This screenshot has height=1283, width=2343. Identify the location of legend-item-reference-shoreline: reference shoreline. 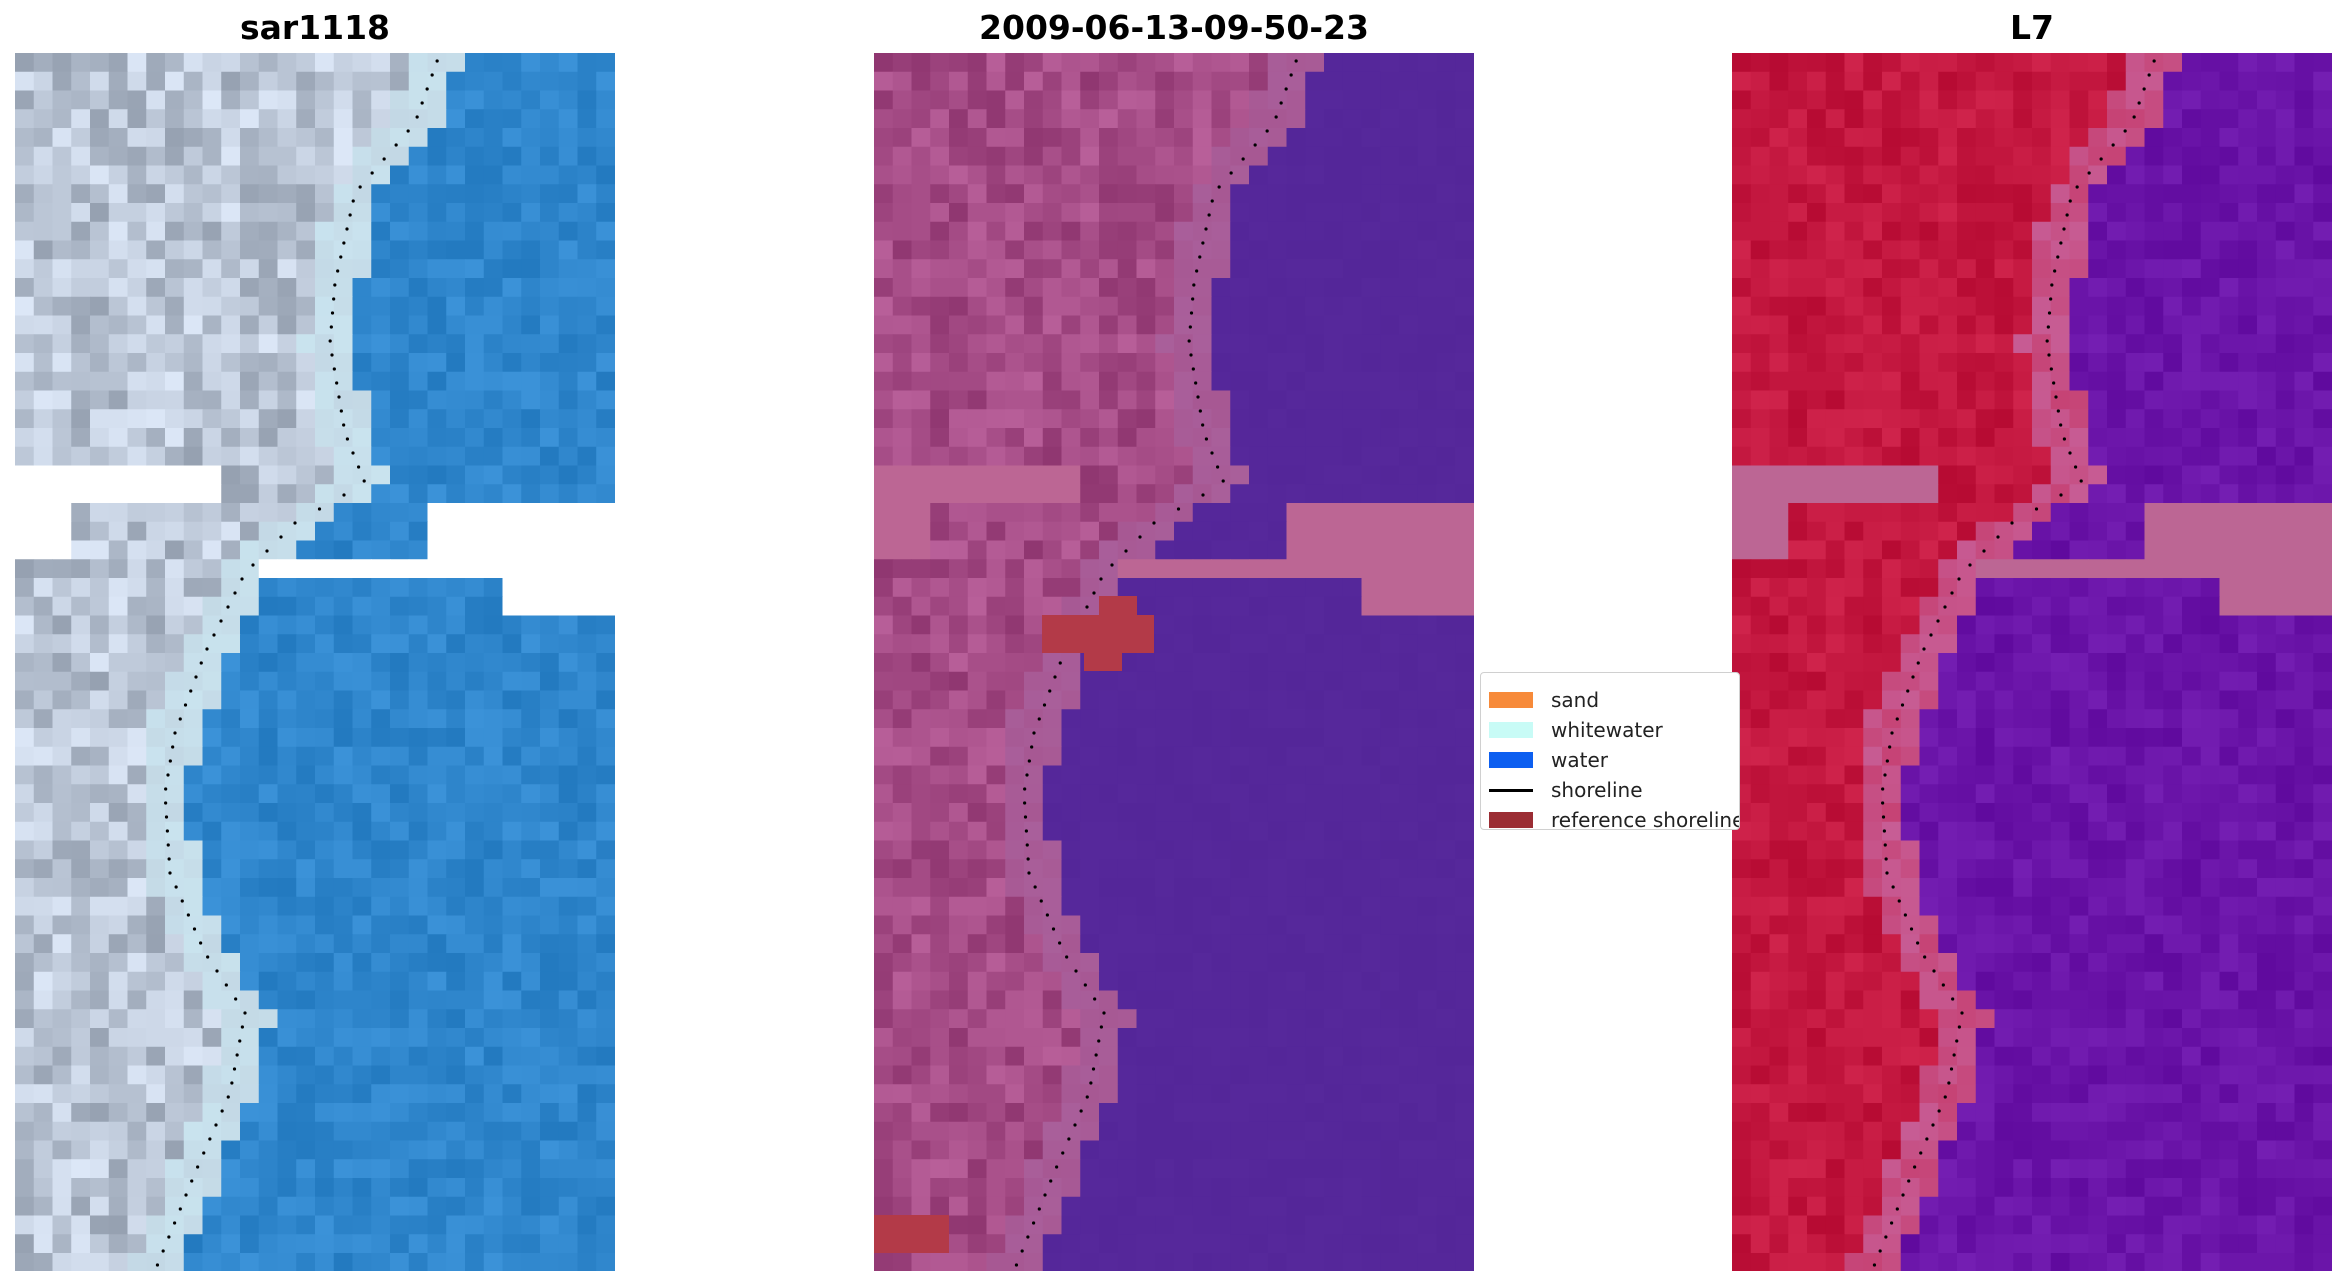
(1614, 818).